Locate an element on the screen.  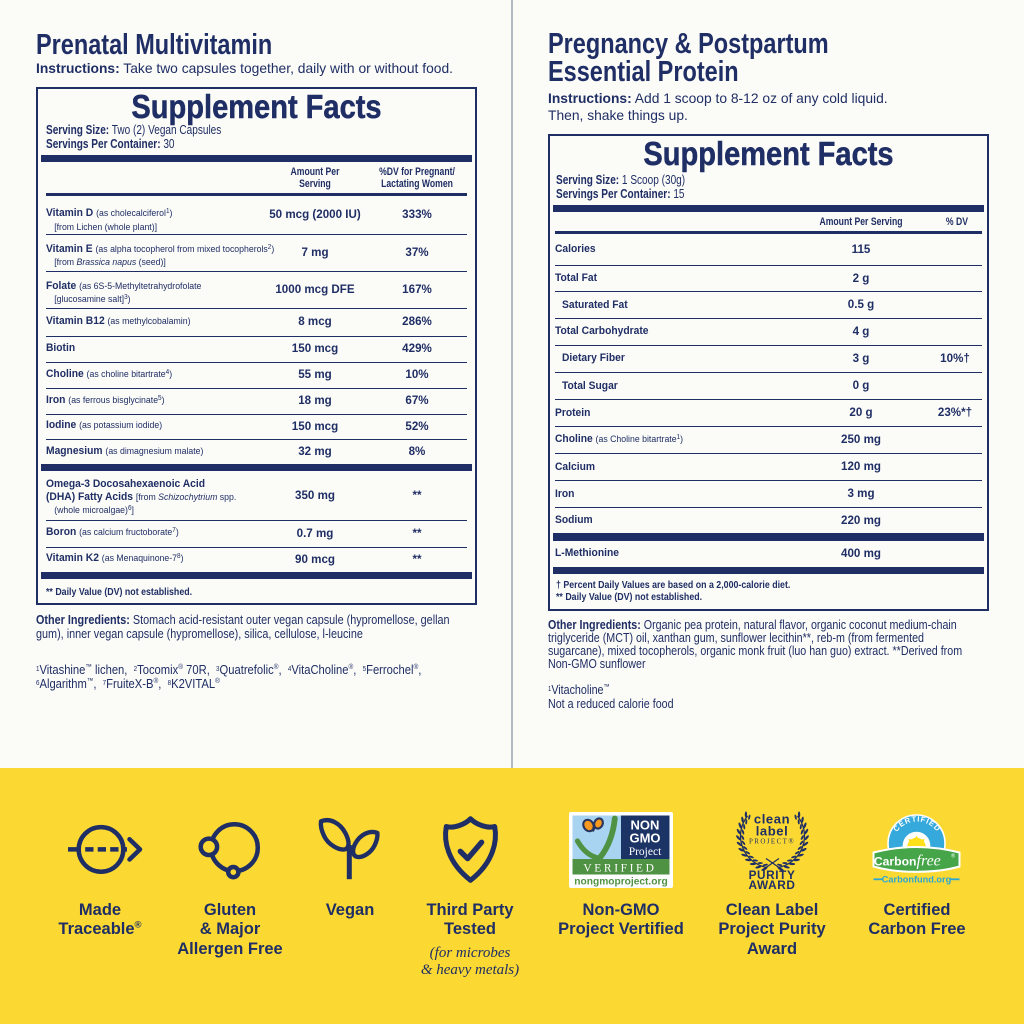
svg-text: GMO is located at coordinates (644, 838).